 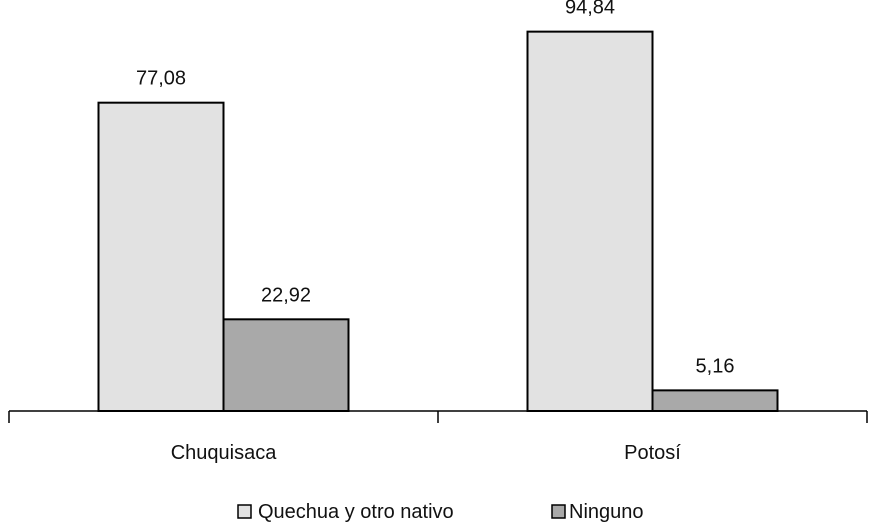 What do you see at coordinates (438, 417) in the screenshot?
I see `x-axis-ticks` at bounding box center [438, 417].